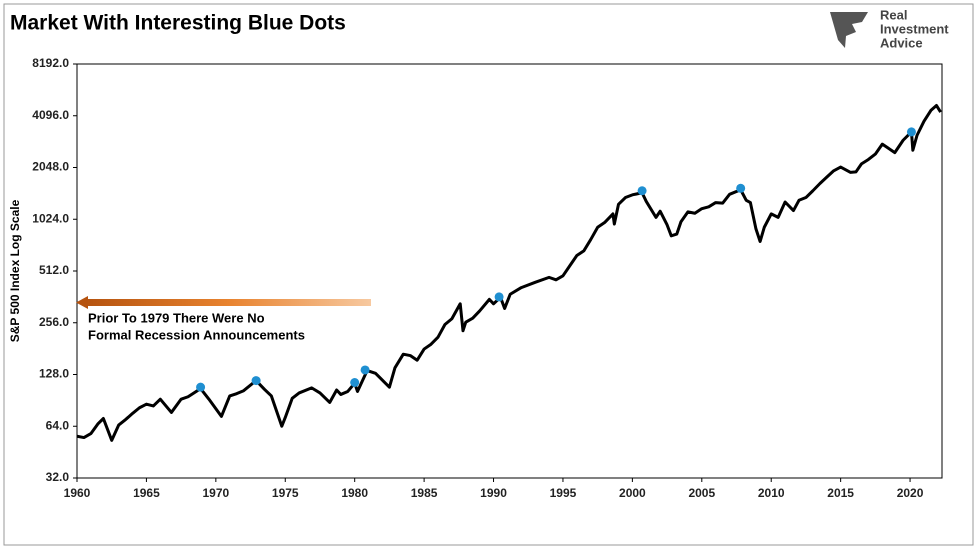  I want to click on logo-text: Advice, so click(901, 42).